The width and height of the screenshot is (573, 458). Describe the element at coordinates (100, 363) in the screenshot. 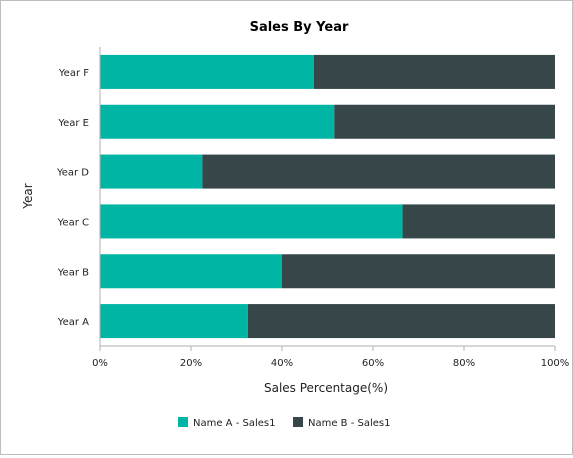

I see `x-tick-label: 0%` at that location.